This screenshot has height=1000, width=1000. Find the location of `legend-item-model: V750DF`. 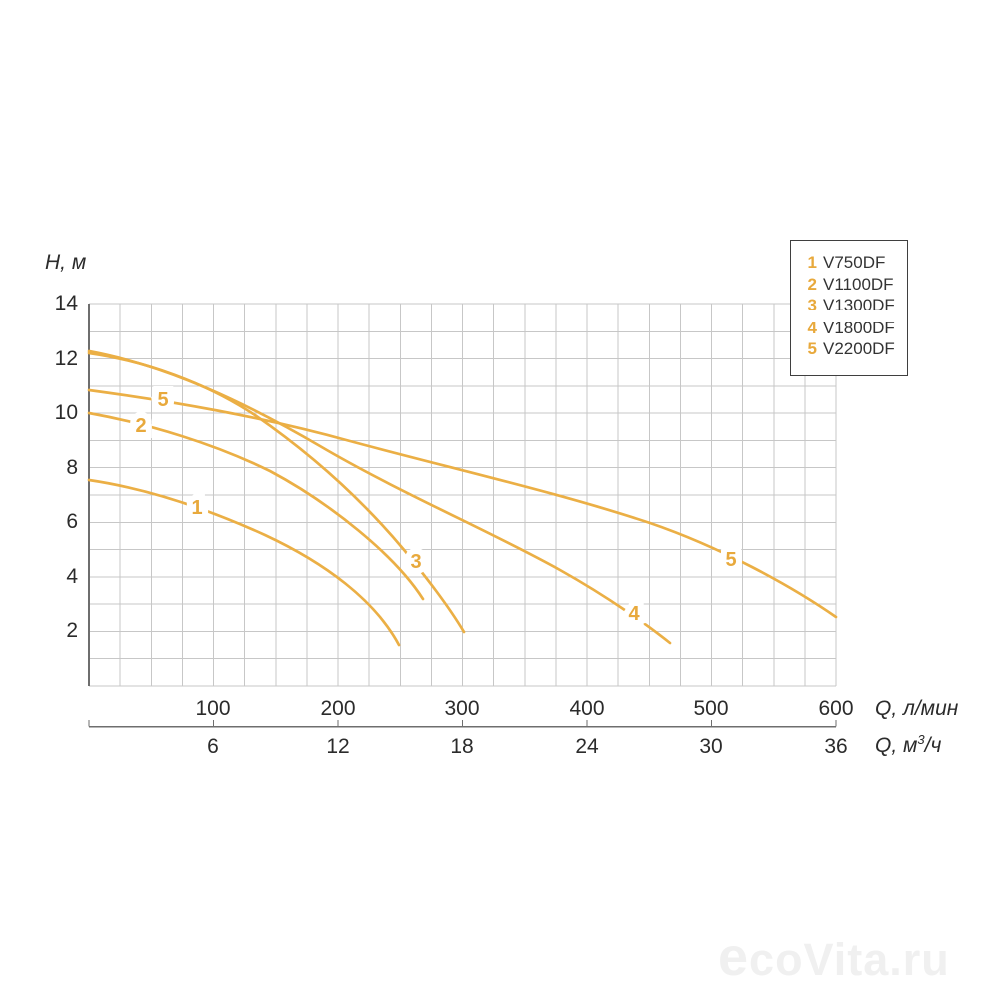

legend-item-model: V750DF is located at coordinates (854, 262).